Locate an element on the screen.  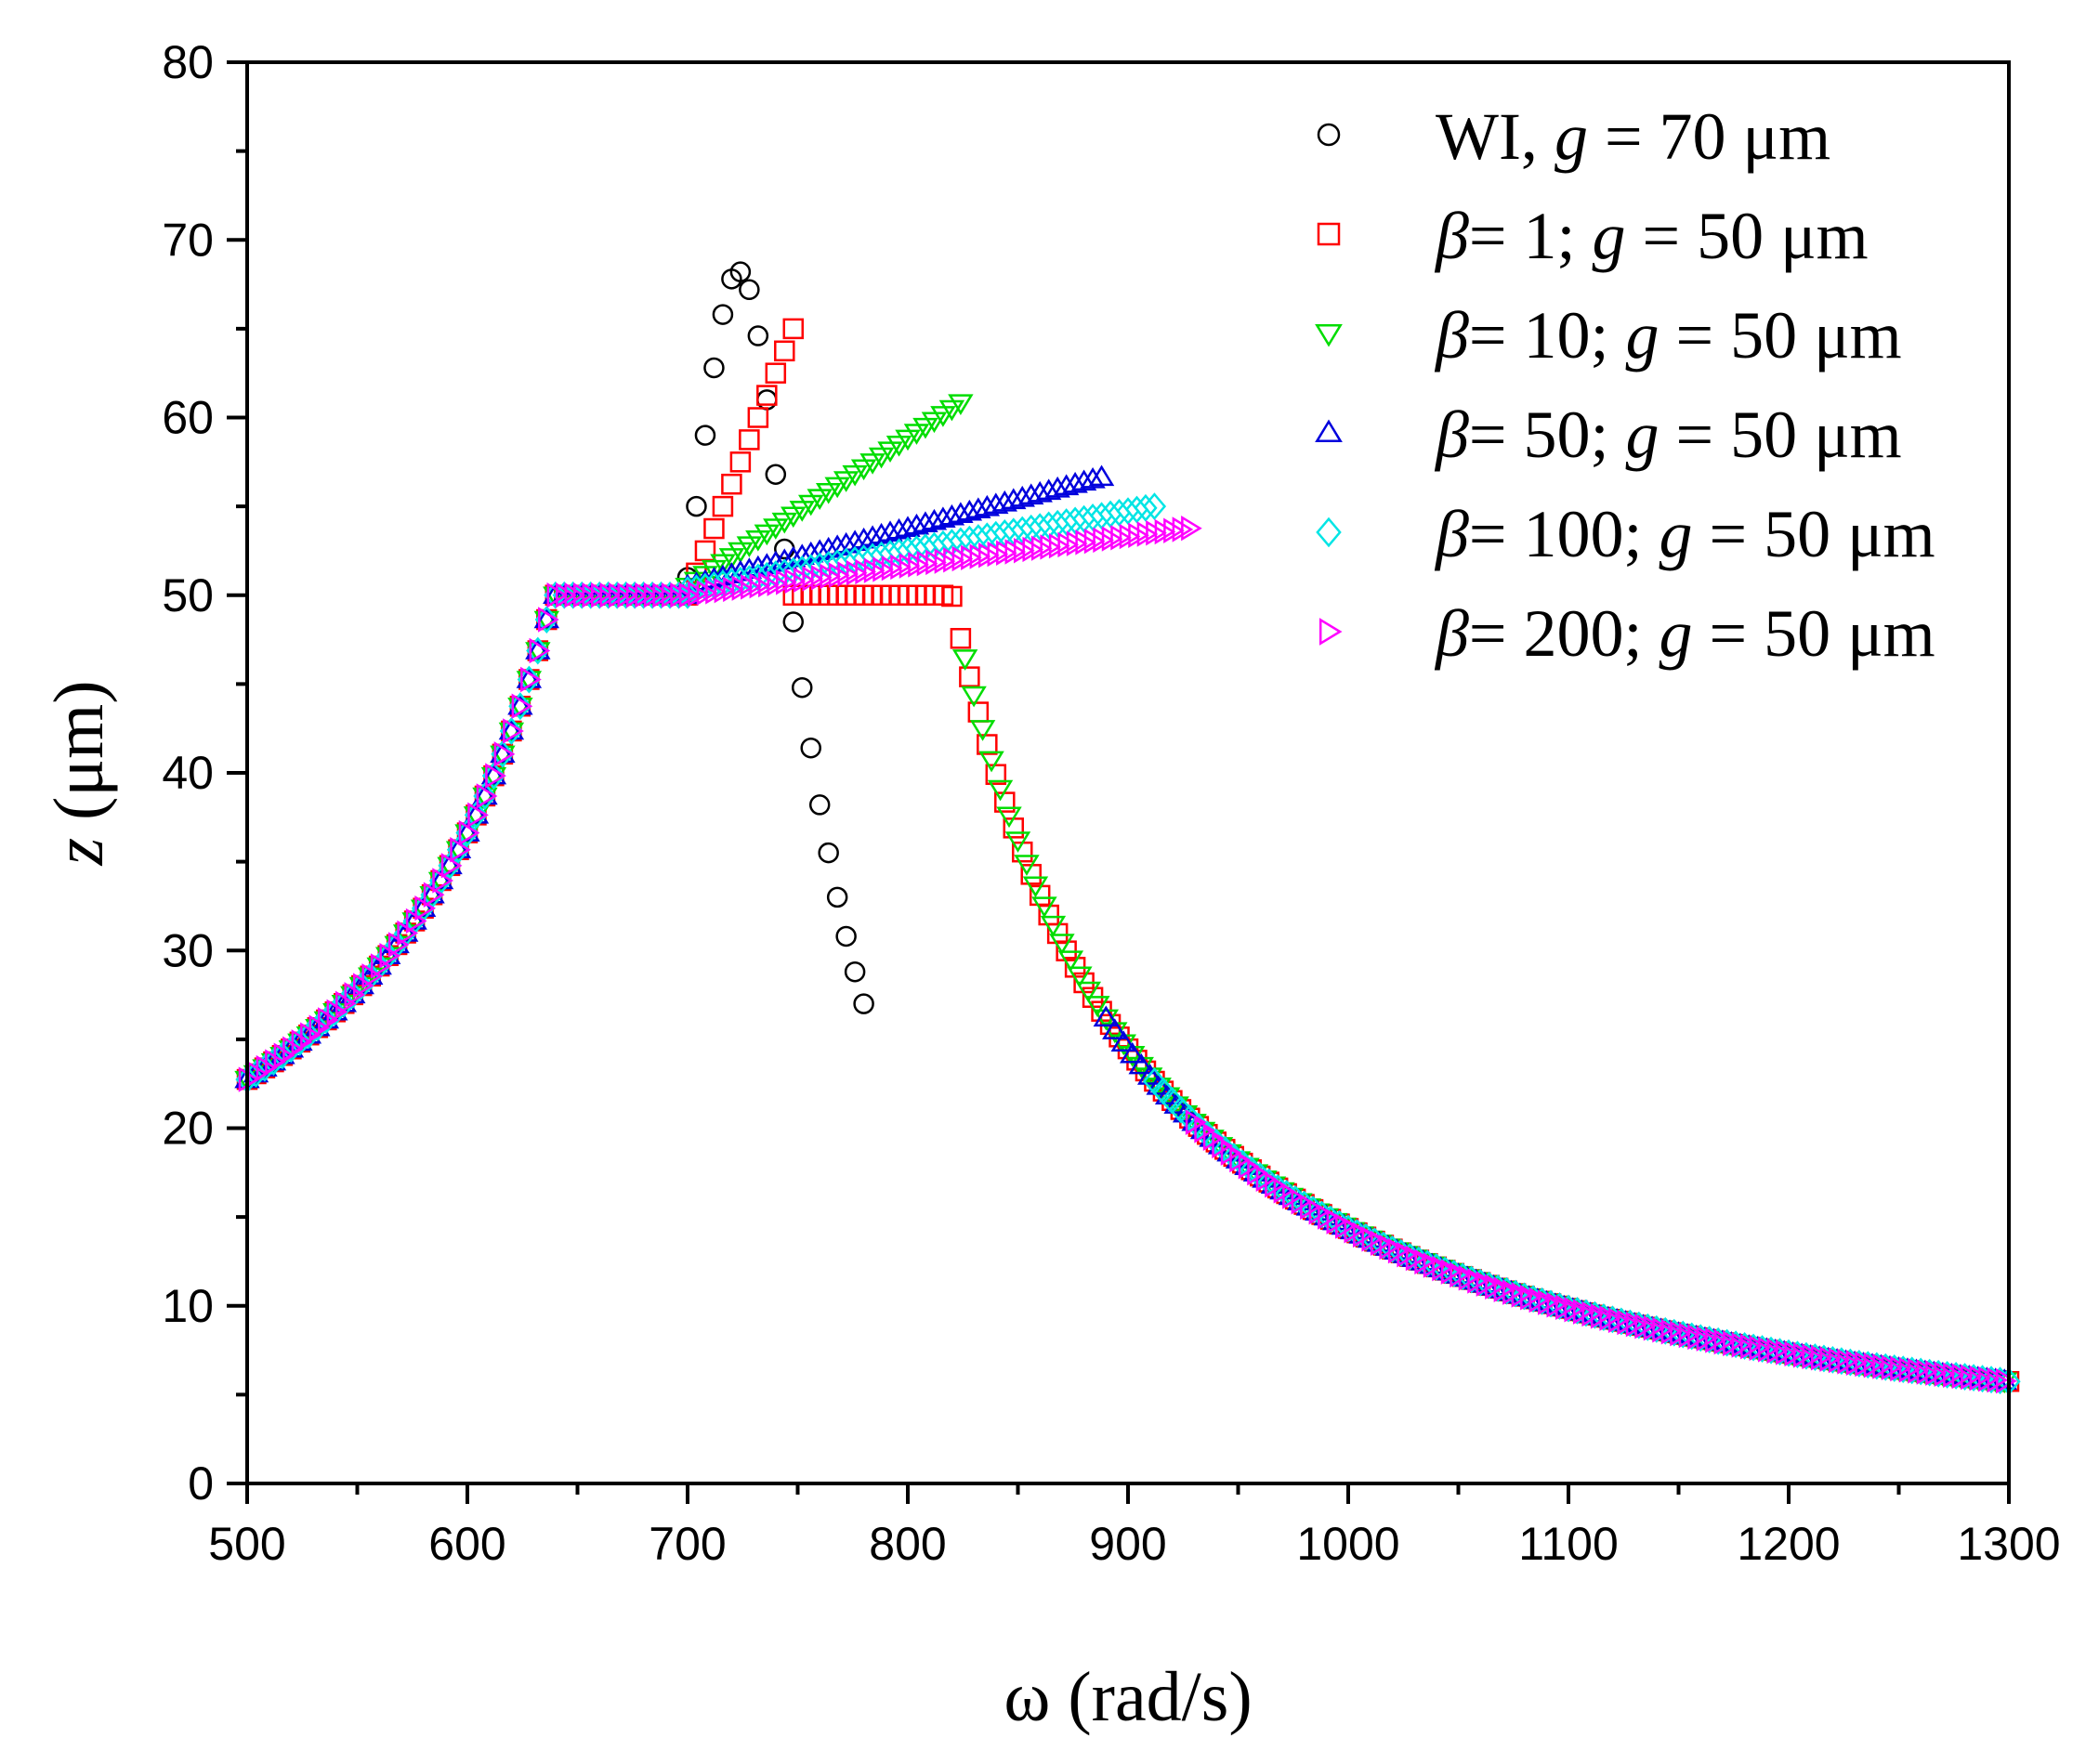
x-tick-label: 1300 is located at coordinates (2008, 1544).